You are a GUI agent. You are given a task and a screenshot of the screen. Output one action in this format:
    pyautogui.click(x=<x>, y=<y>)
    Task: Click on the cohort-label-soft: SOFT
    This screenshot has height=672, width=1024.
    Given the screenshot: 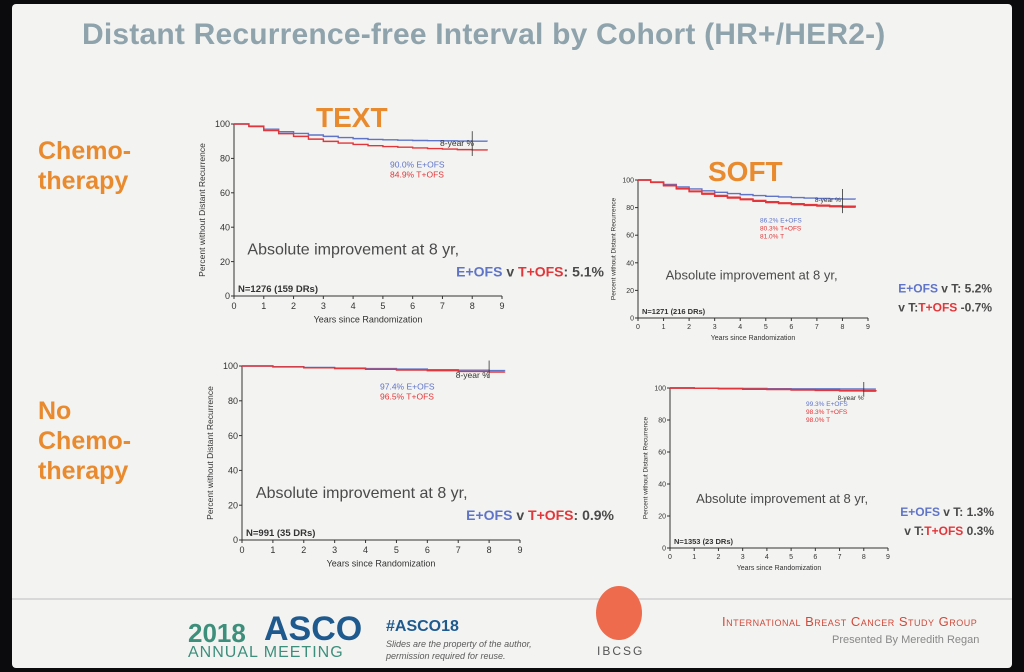 What is the action you would take?
    pyautogui.click(x=745, y=171)
    